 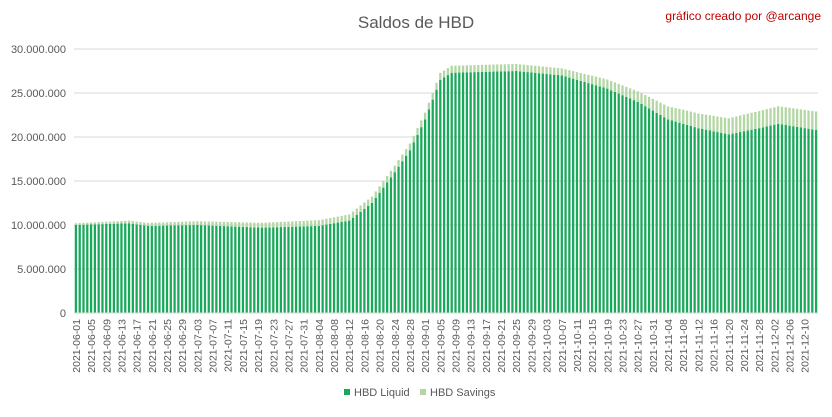 I want to click on x-tick-label: 2021-08-28, so click(x=411, y=346).